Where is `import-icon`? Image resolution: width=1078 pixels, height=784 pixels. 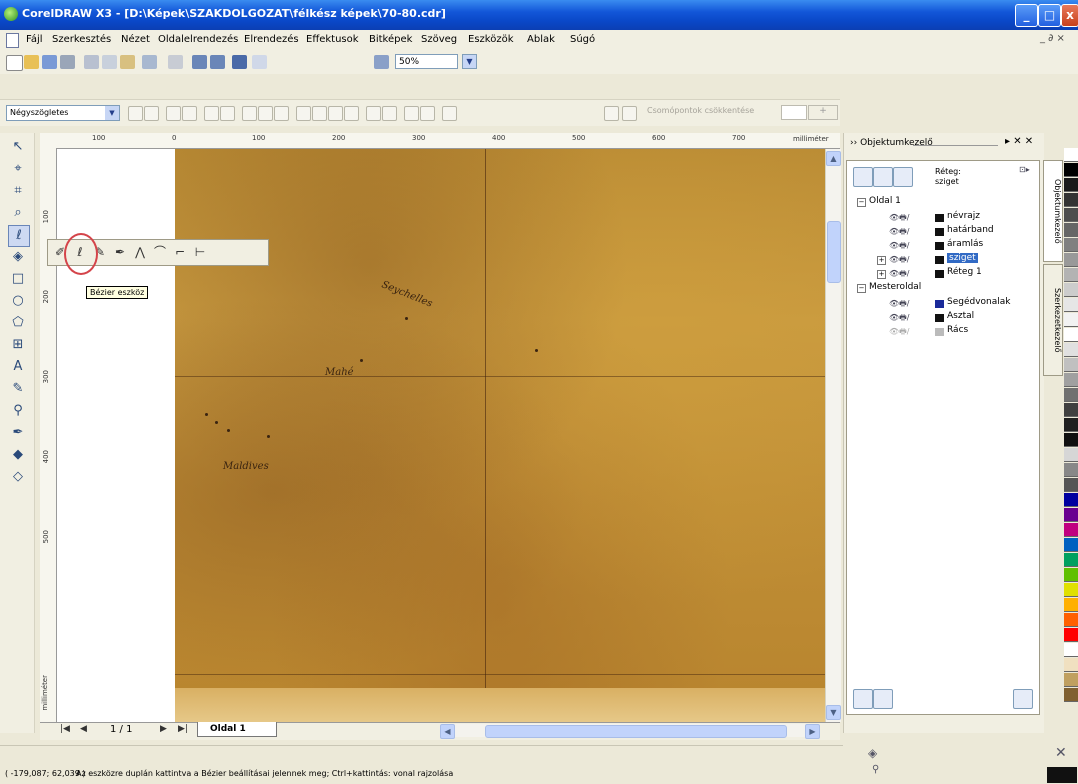 import-icon is located at coordinates (199, 62).